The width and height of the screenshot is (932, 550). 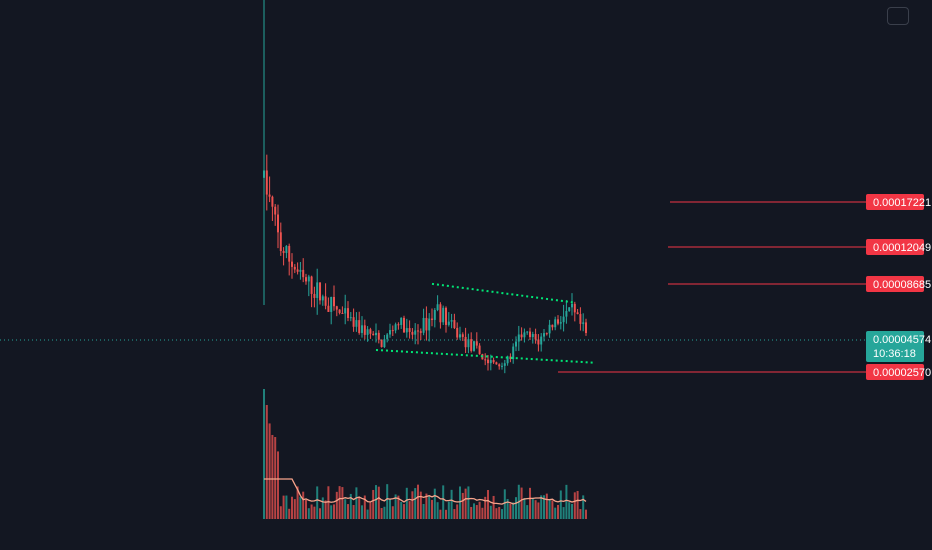 I want to click on channel-upper-line, so click(x=503, y=293).